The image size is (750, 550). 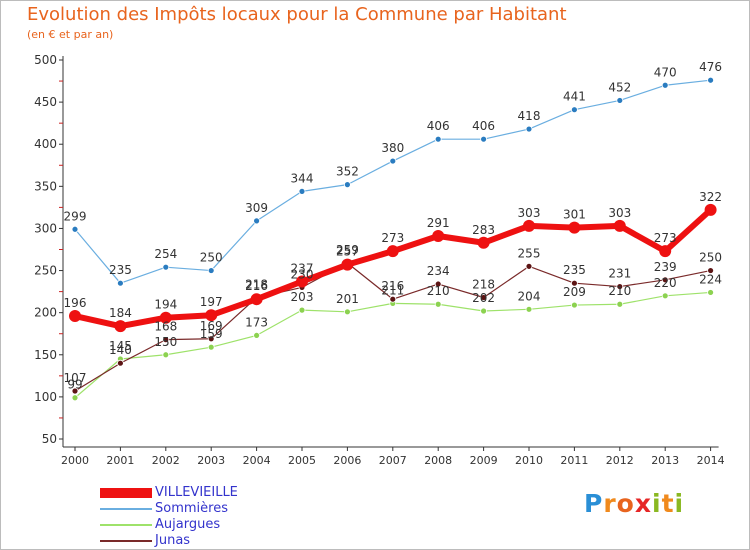 I want to click on data-label-aujargues: 210, so click(x=438, y=291).